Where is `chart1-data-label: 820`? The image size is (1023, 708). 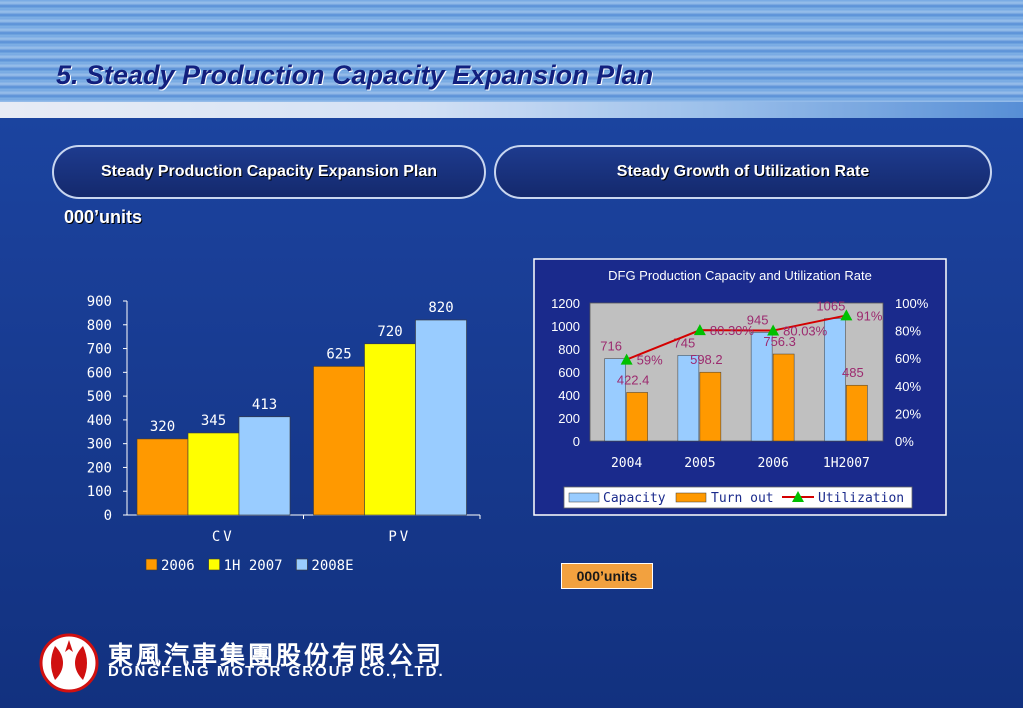 chart1-data-label: 820 is located at coordinates (440, 308).